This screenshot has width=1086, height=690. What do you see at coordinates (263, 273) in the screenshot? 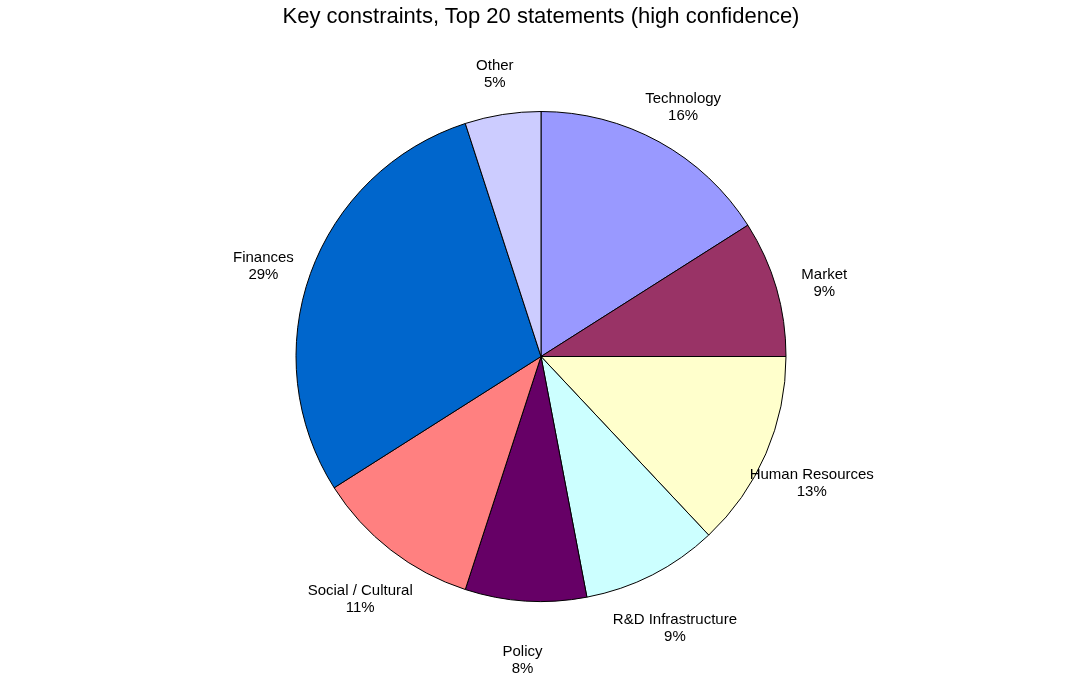
I see `data-label: 29%` at bounding box center [263, 273].